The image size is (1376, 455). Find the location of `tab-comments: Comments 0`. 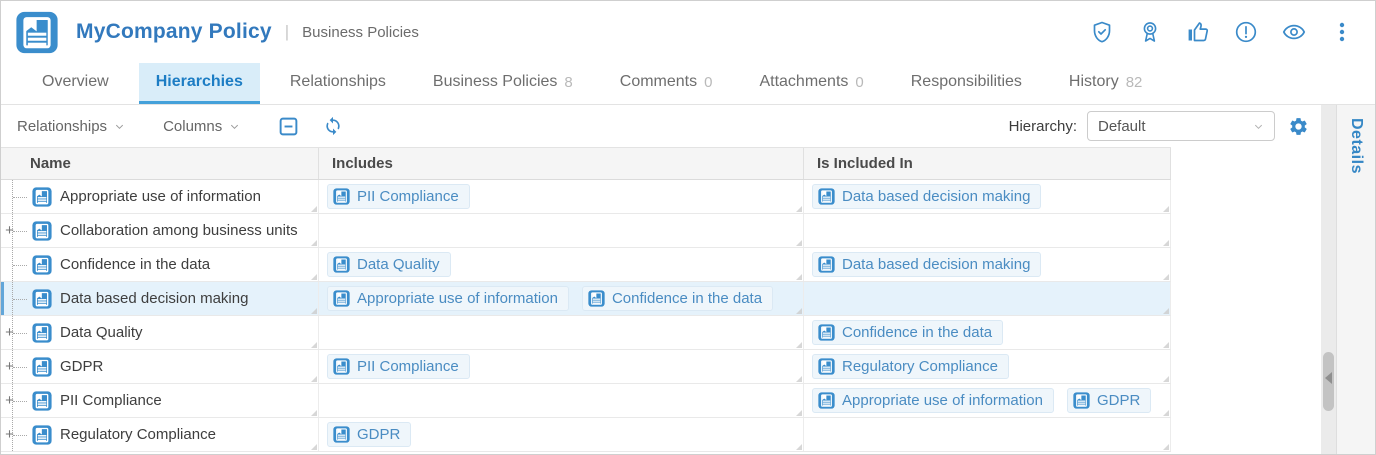

tab-comments: Comments 0 is located at coordinates (666, 83).